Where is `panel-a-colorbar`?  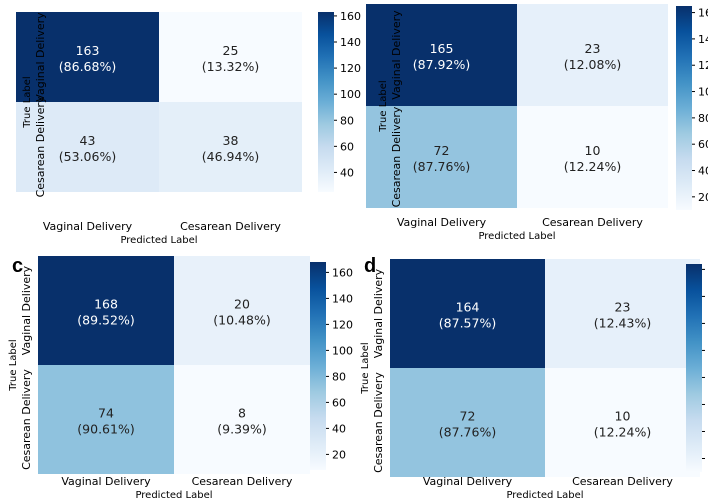 panel-a-colorbar is located at coordinates (326, 102).